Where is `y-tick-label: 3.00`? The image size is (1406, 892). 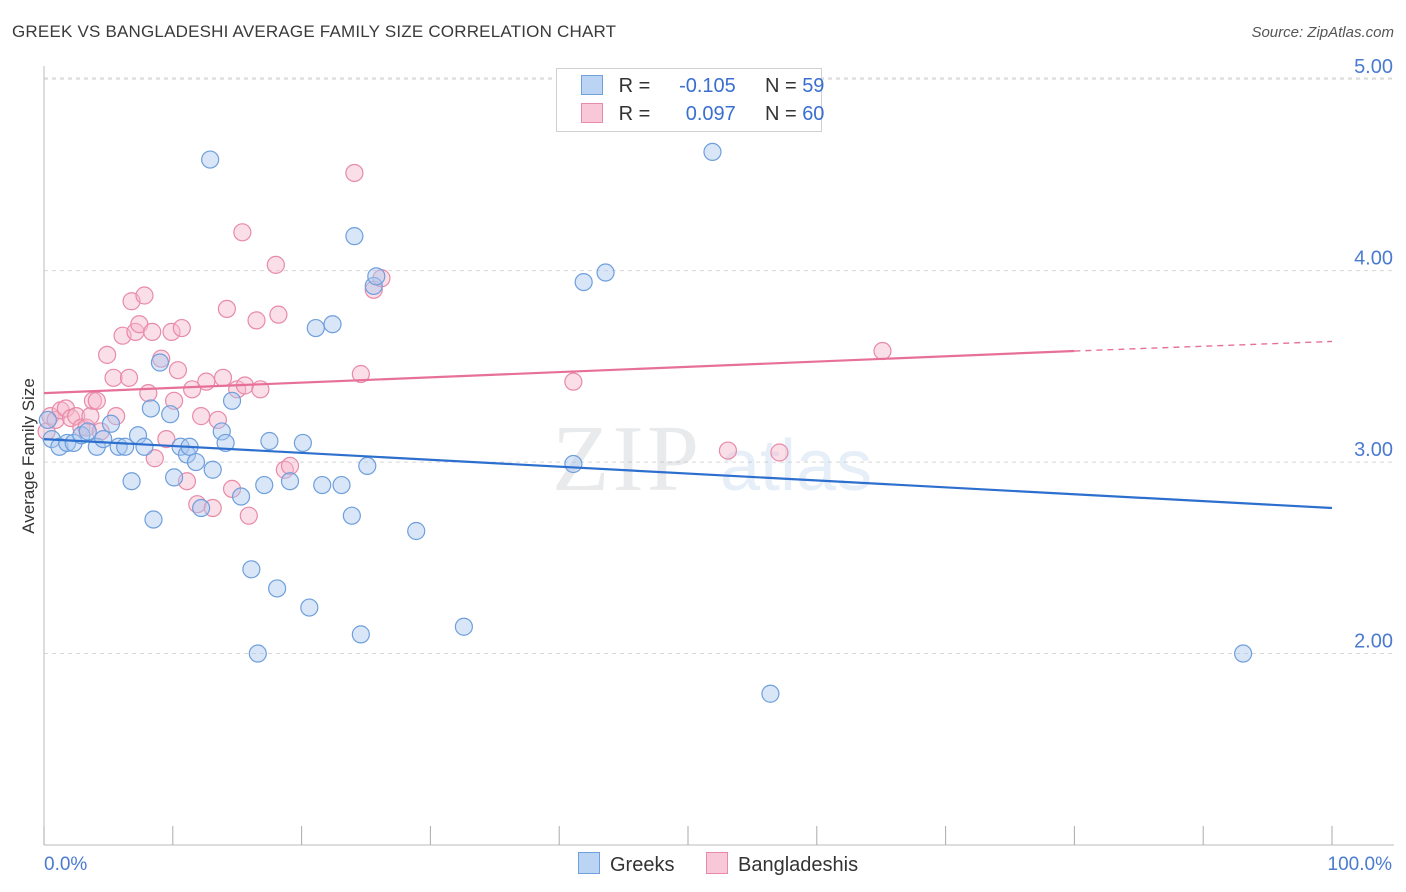 y-tick-label: 3.00 is located at coordinates (1373, 450).